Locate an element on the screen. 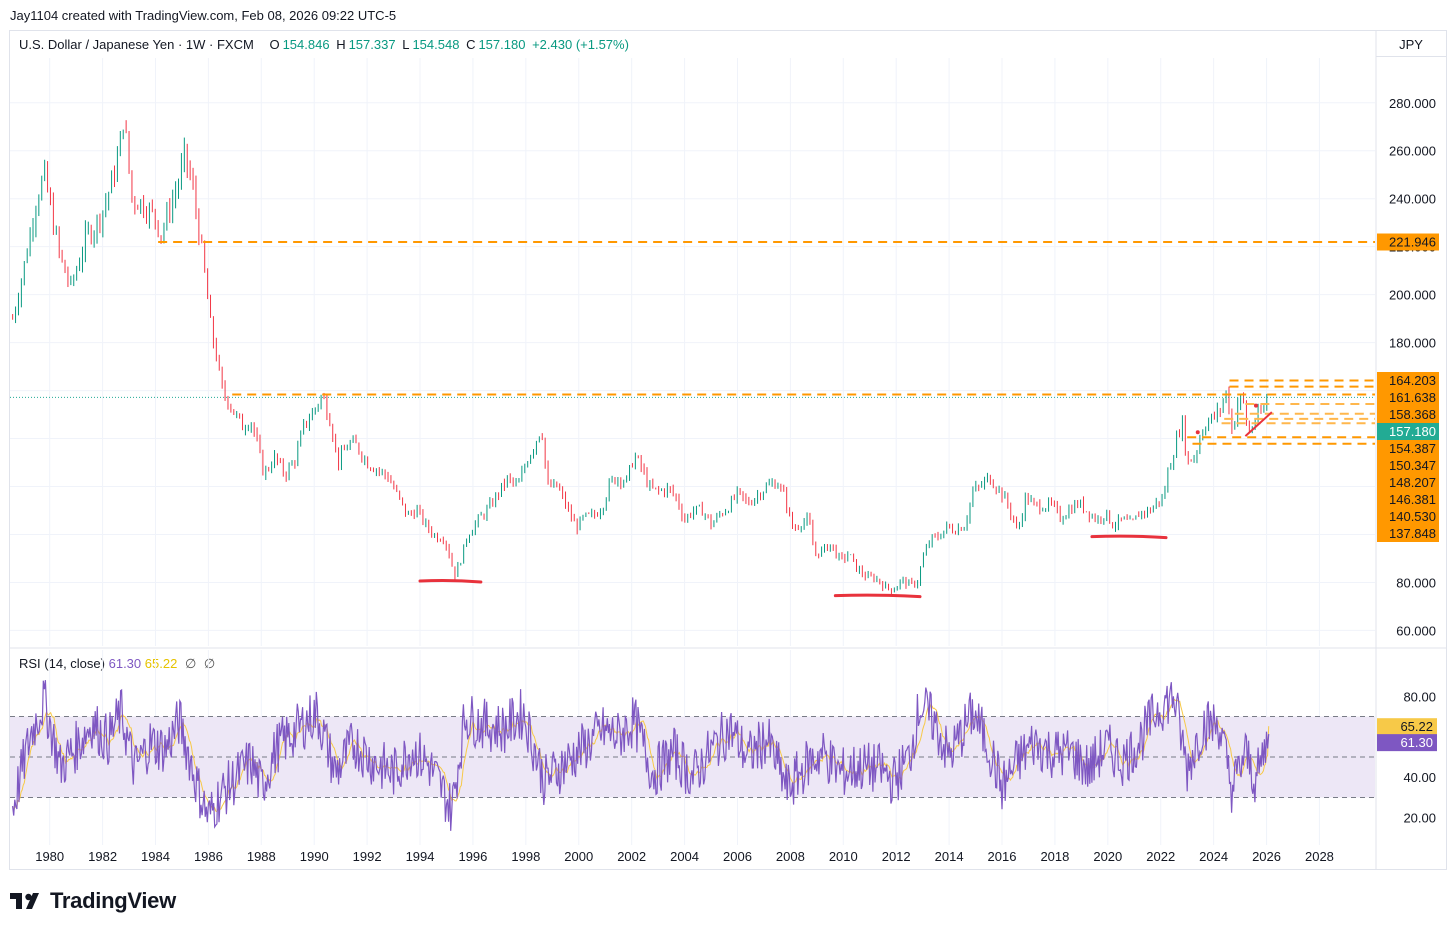  time-tick-label: 2010 is located at coordinates (843, 856).